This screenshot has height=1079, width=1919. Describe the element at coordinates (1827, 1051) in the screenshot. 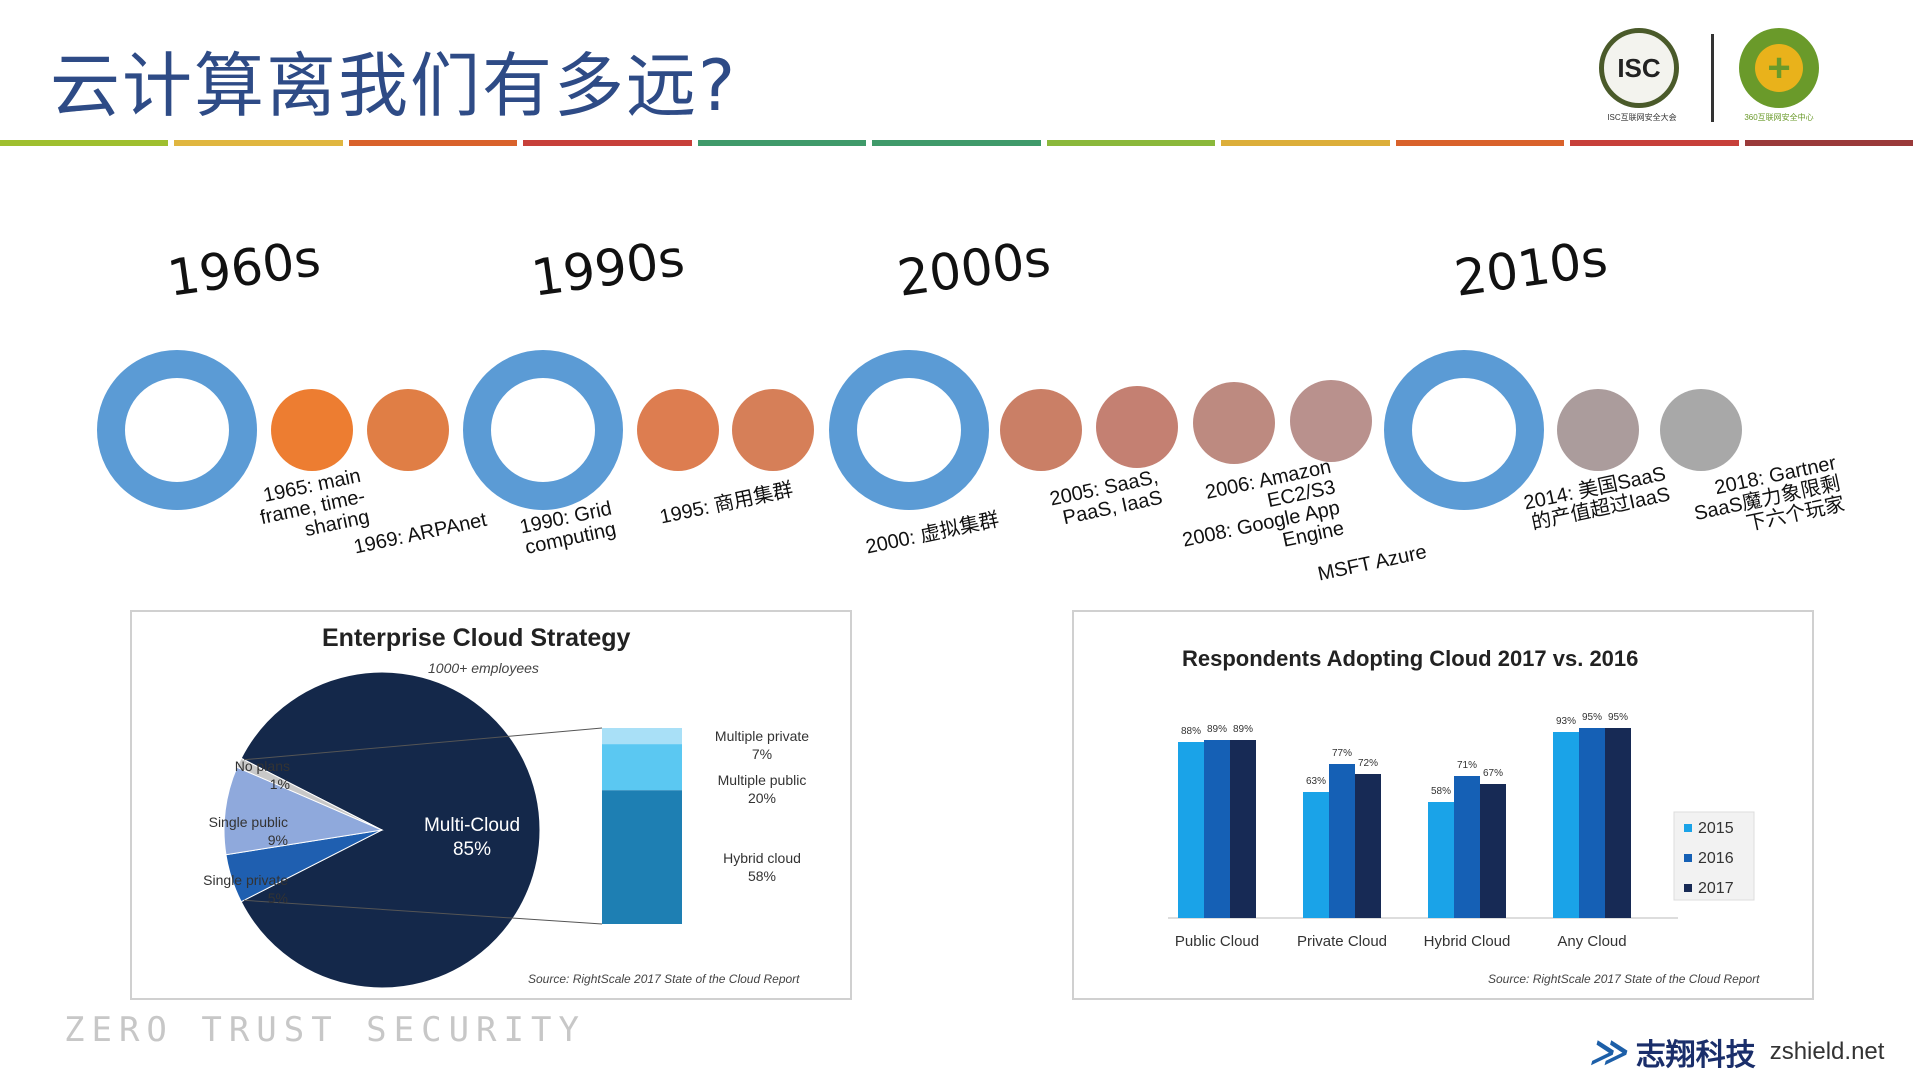

I see `brand-url: zshield.net` at that location.